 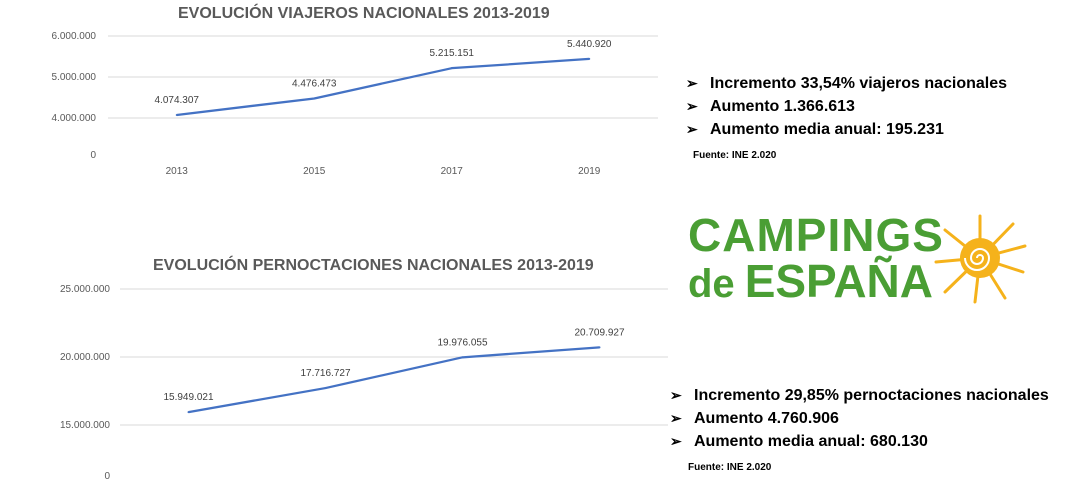 I want to click on bullet-item: ➢ Aumento 4.760.906, so click(x=859, y=418).